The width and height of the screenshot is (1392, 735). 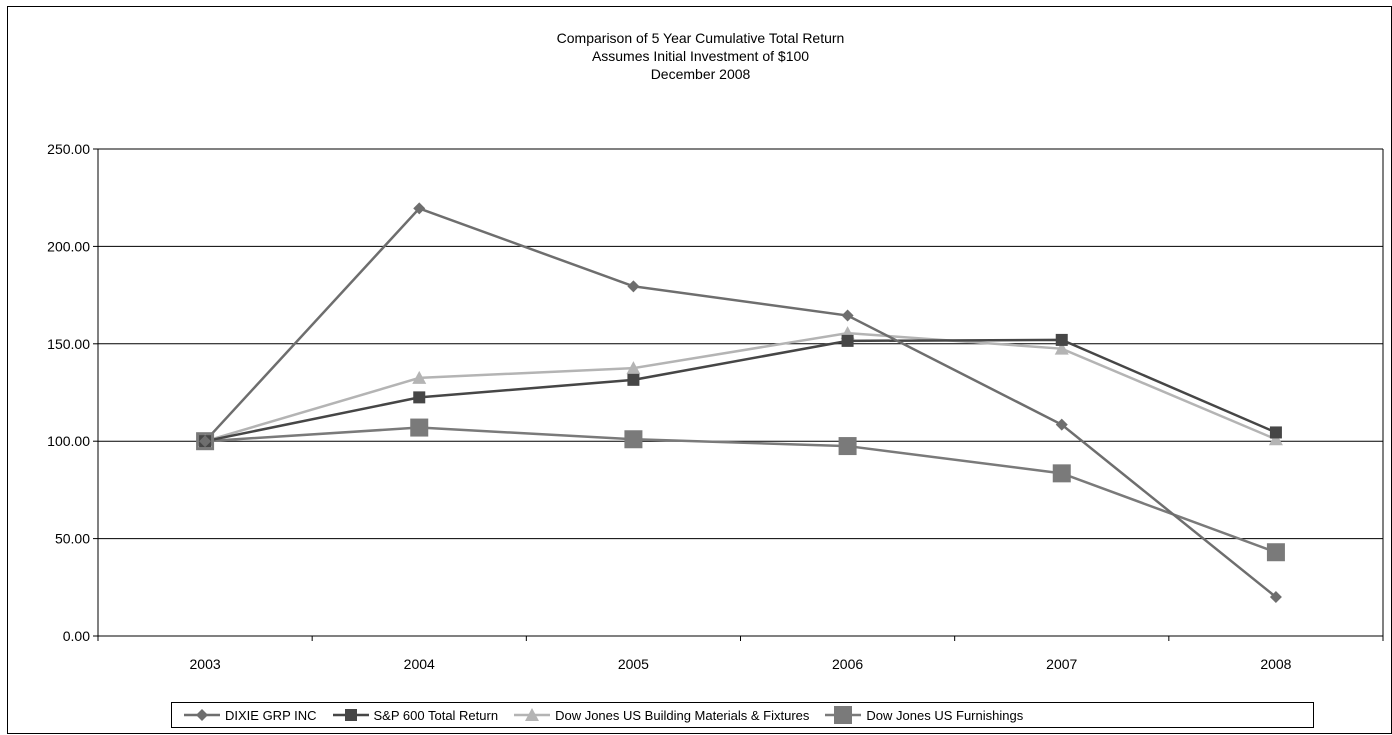 What do you see at coordinates (945, 715) in the screenshot?
I see `legend-label: Dow Jones US Furnishings` at bounding box center [945, 715].